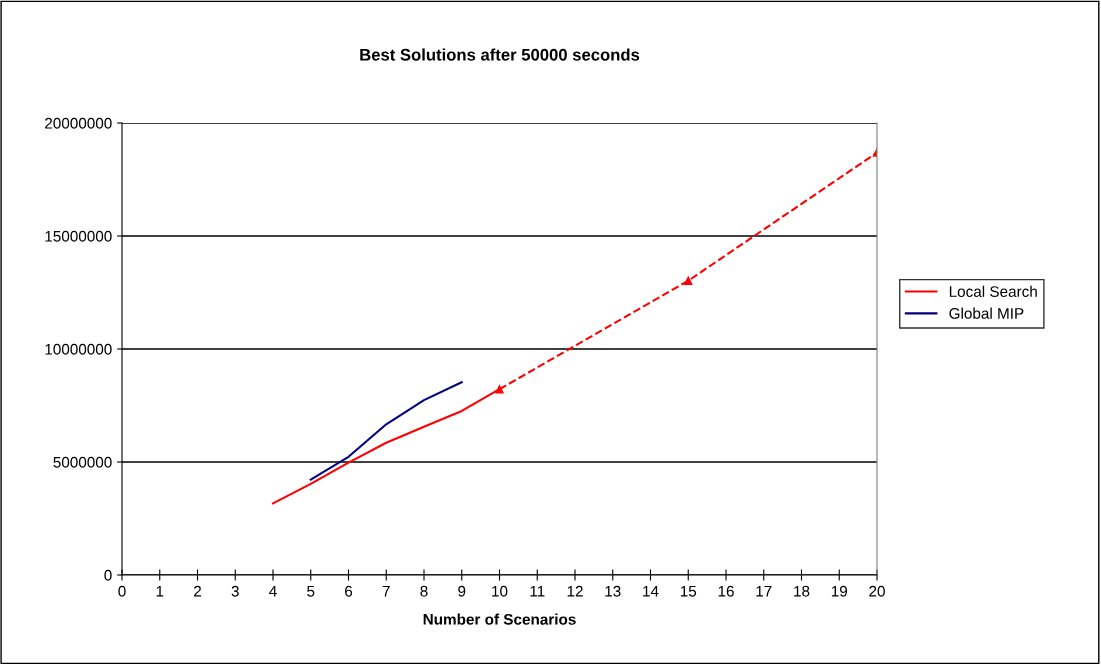 The image size is (1101, 664). What do you see at coordinates (462, 591) in the screenshot?
I see `x-tick-label: 9` at bounding box center [462, 591].